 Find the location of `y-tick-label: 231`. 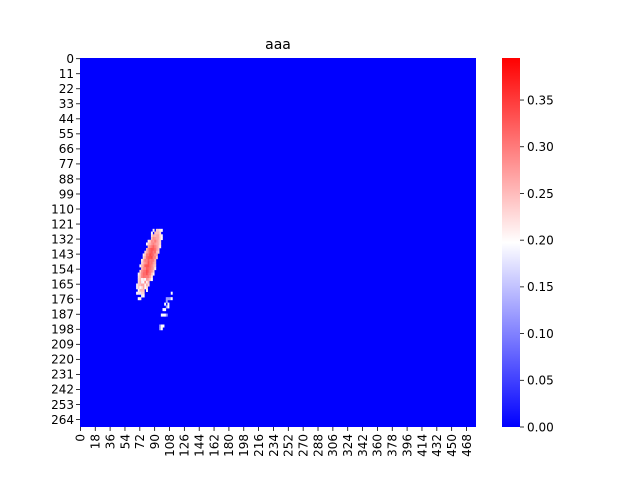

y-tick-label: 231 is located at coordinates (62, 375).